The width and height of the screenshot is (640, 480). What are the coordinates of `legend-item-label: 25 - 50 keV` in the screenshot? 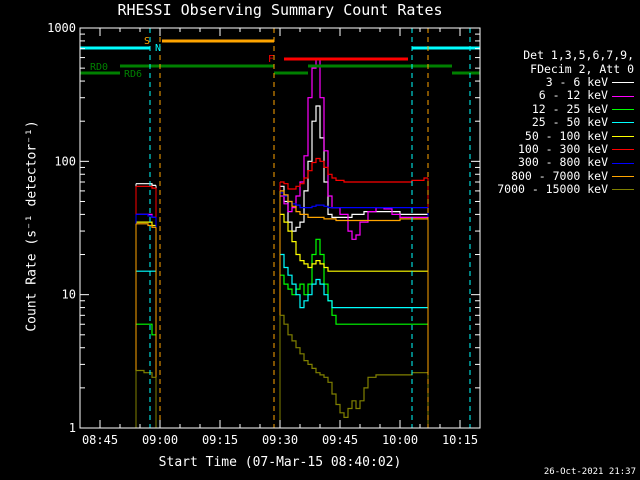 It's located at (569, 122).